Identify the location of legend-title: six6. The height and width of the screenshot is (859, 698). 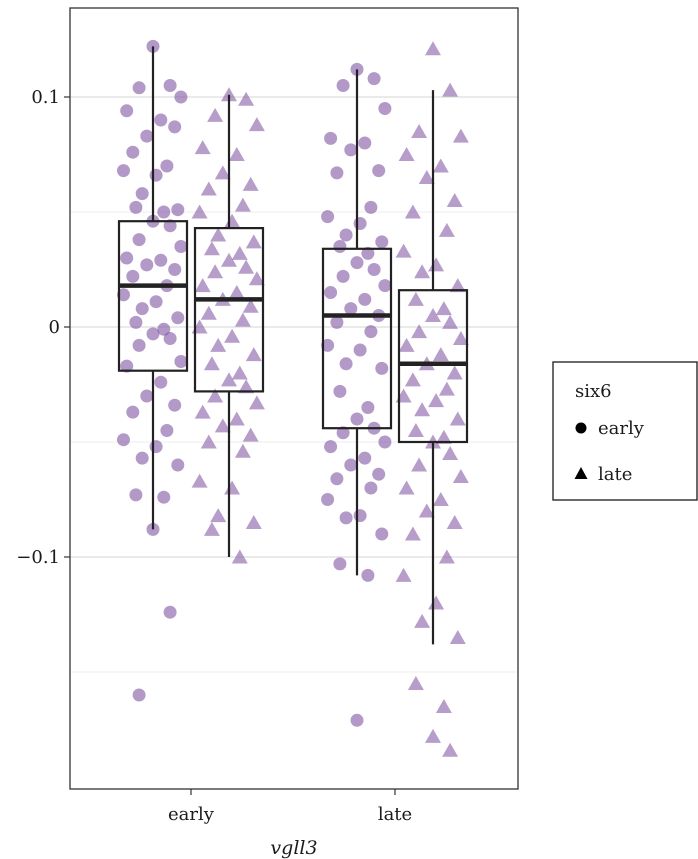
(593, 391).